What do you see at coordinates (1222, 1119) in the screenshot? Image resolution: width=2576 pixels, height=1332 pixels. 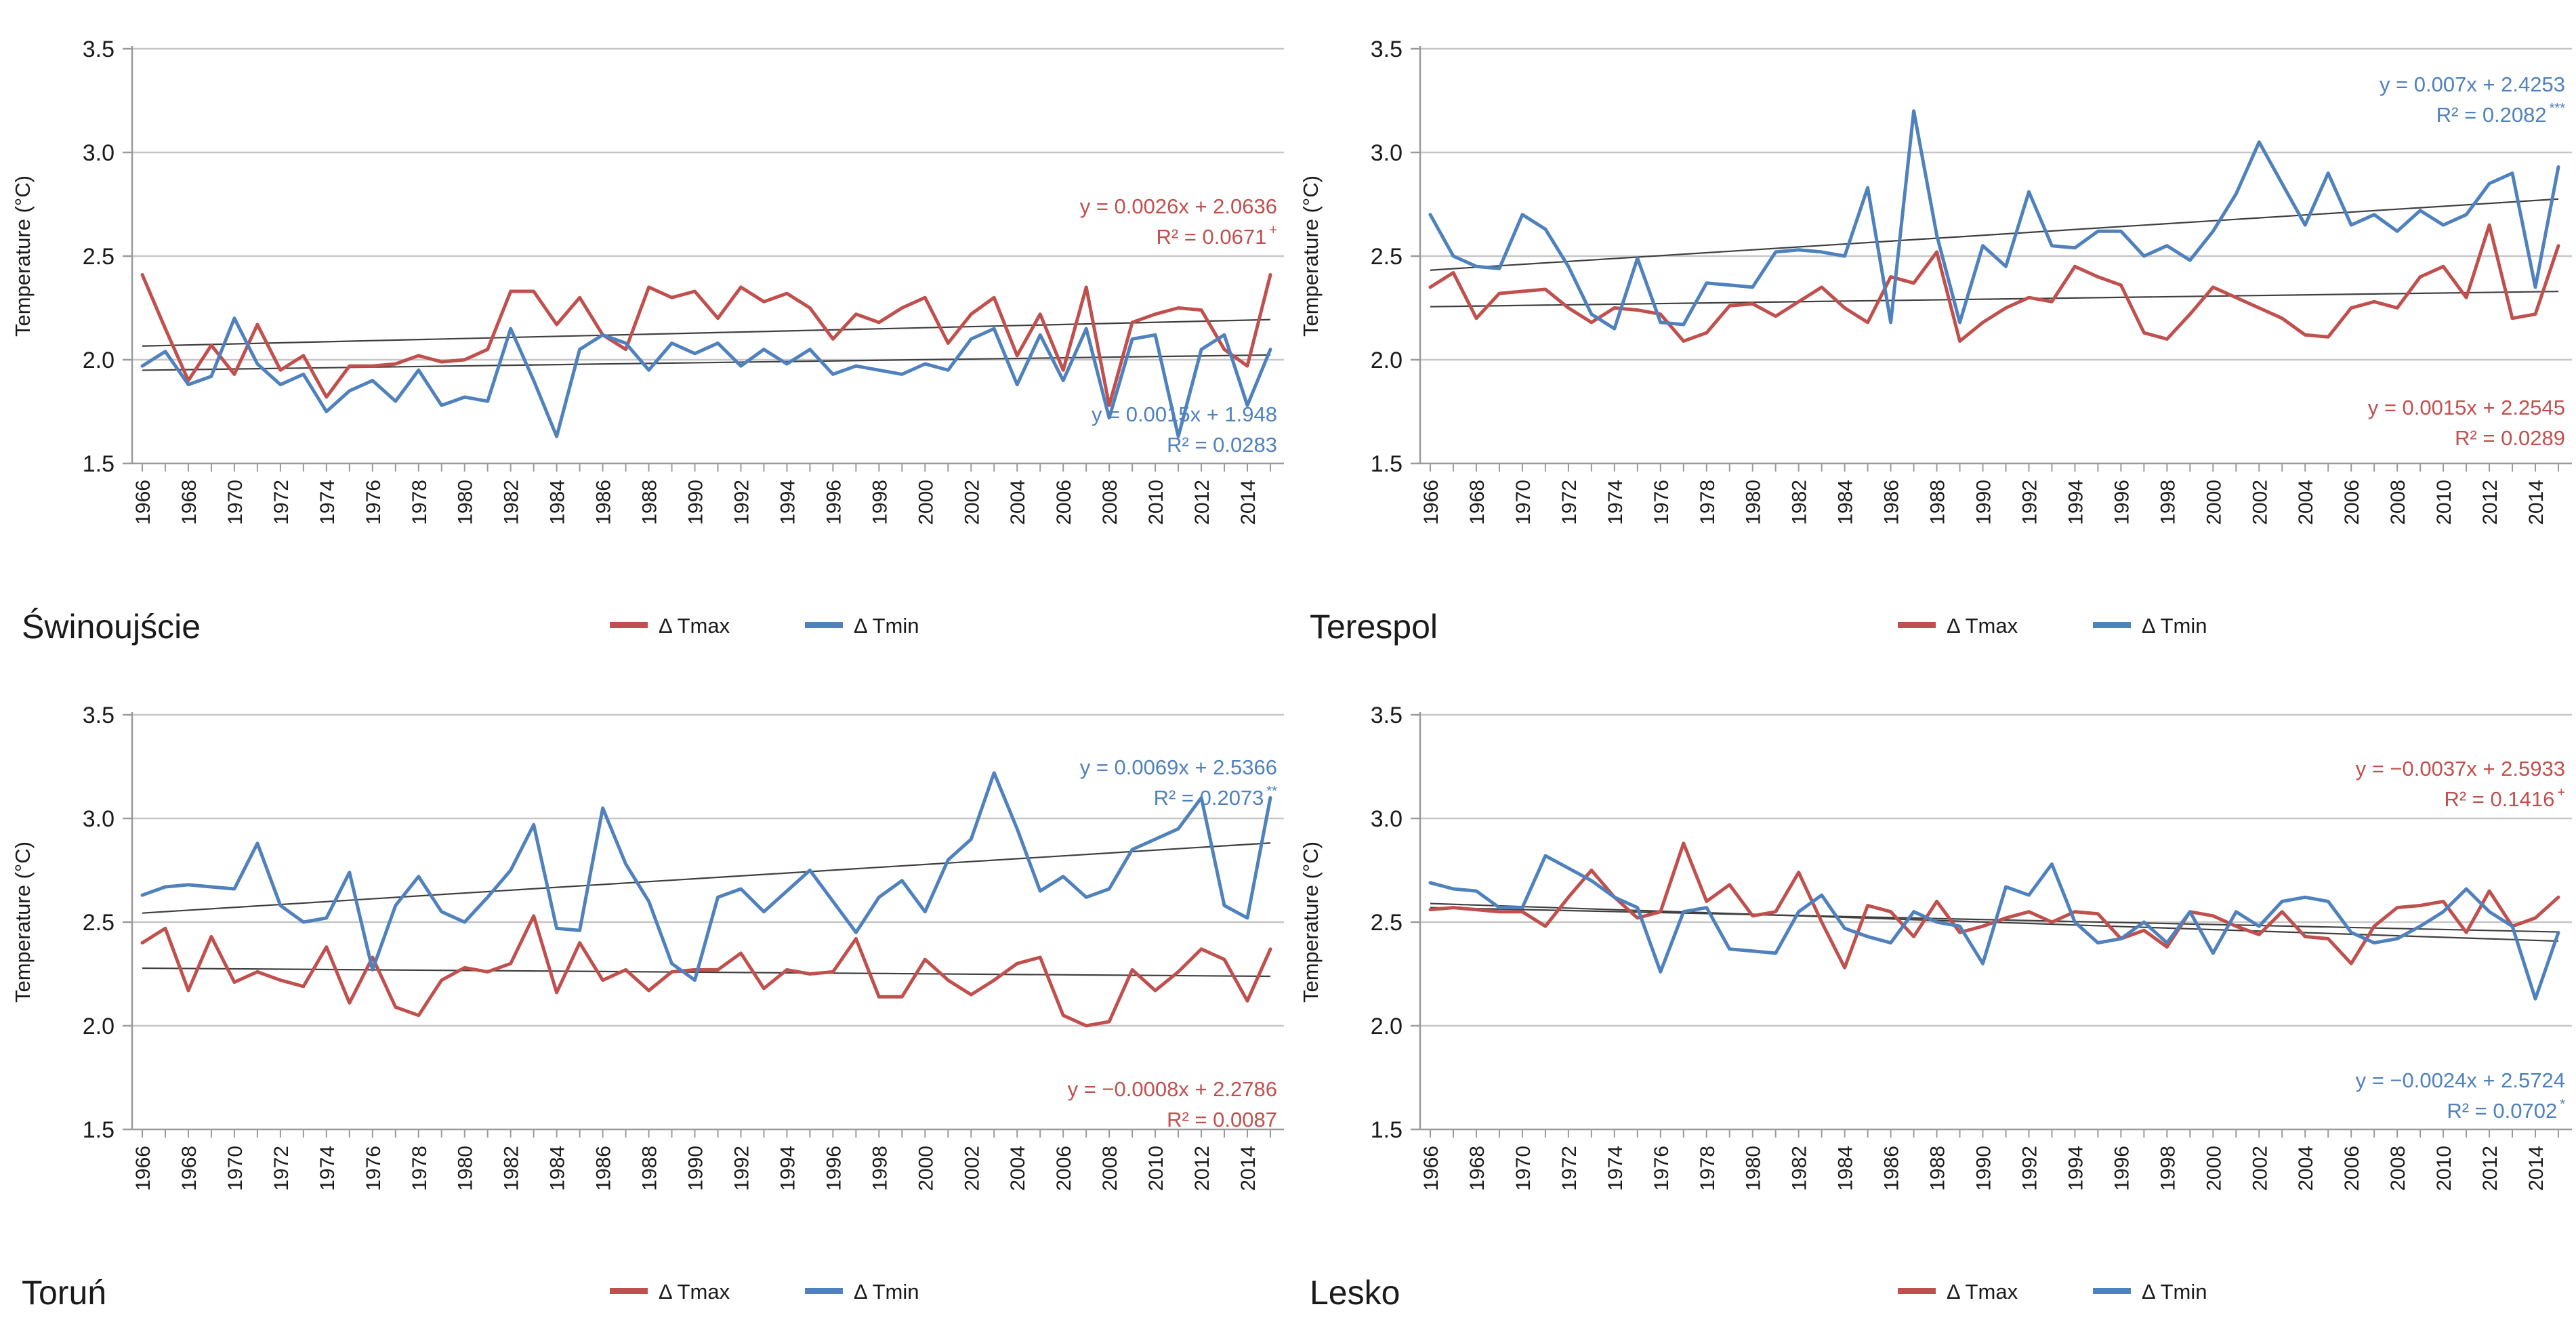 I see `regression-r2: R² = 0.0087` at bounding box center [1222, 1119].